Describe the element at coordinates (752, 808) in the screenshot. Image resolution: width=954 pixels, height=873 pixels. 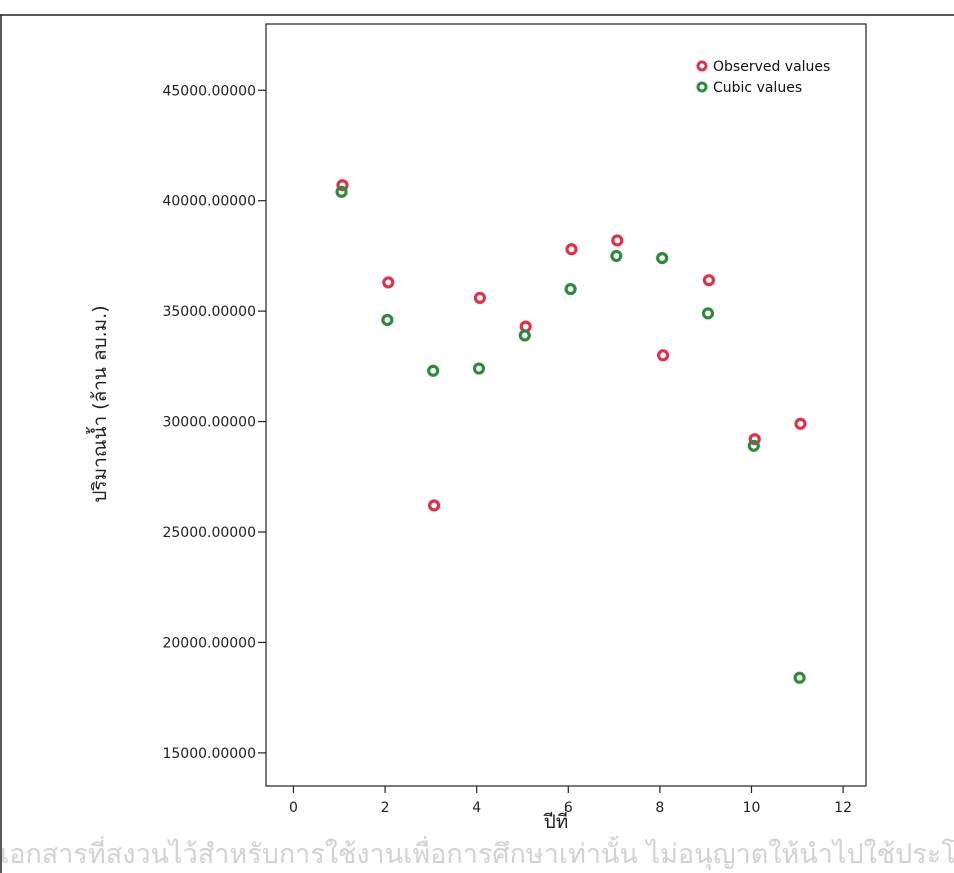
I see `x-tick-label: 10` at that location.